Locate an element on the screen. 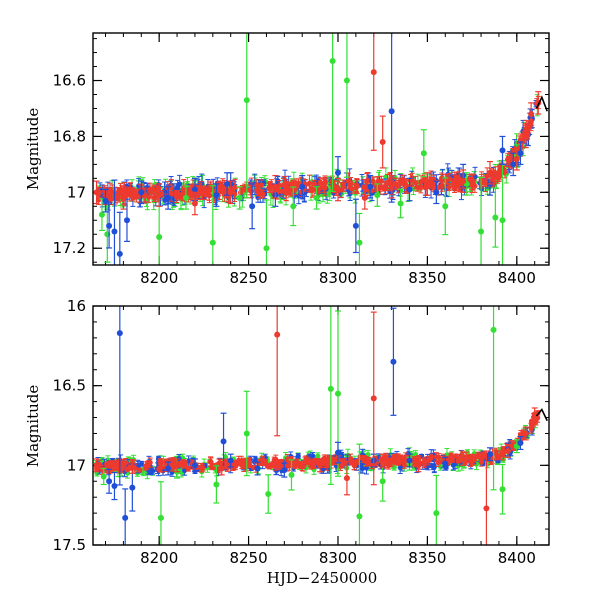 This screenshot has height=600, width=600. x-tick-label: 8200 is located at coordinates (159, 558).